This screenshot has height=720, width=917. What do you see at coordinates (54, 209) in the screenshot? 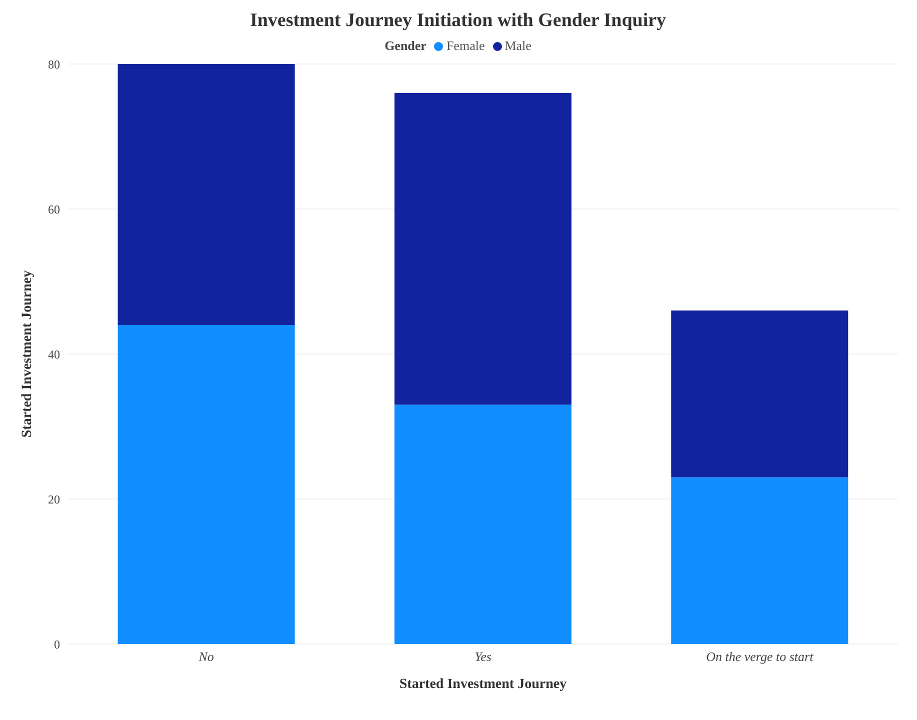
I see `y-tick-label: 60` at bounding box center [54, 209].